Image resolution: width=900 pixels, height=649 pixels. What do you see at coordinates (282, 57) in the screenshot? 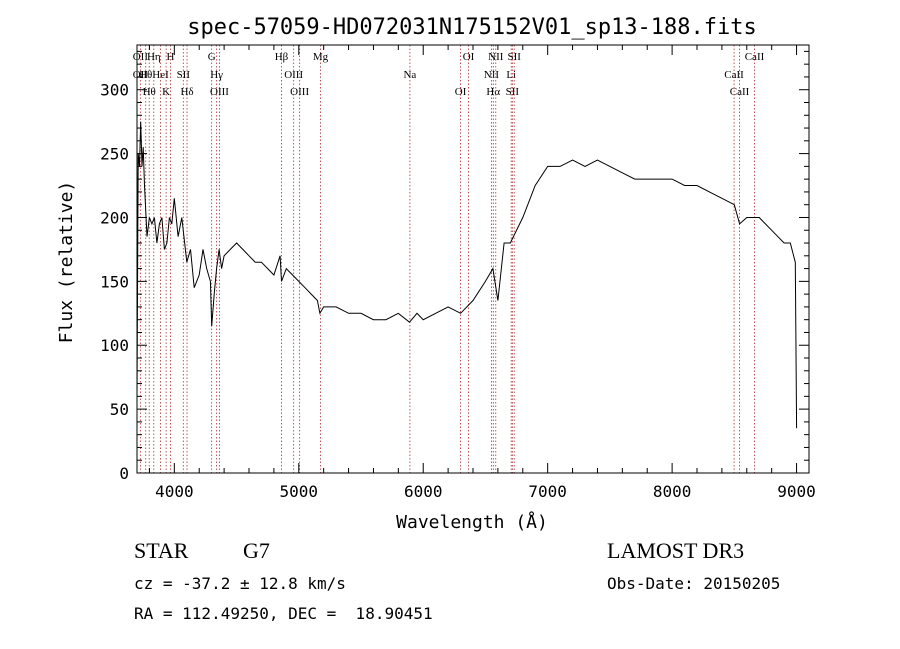
I see `spectral-line-label: Hβ` at bounding box center [282, 57].